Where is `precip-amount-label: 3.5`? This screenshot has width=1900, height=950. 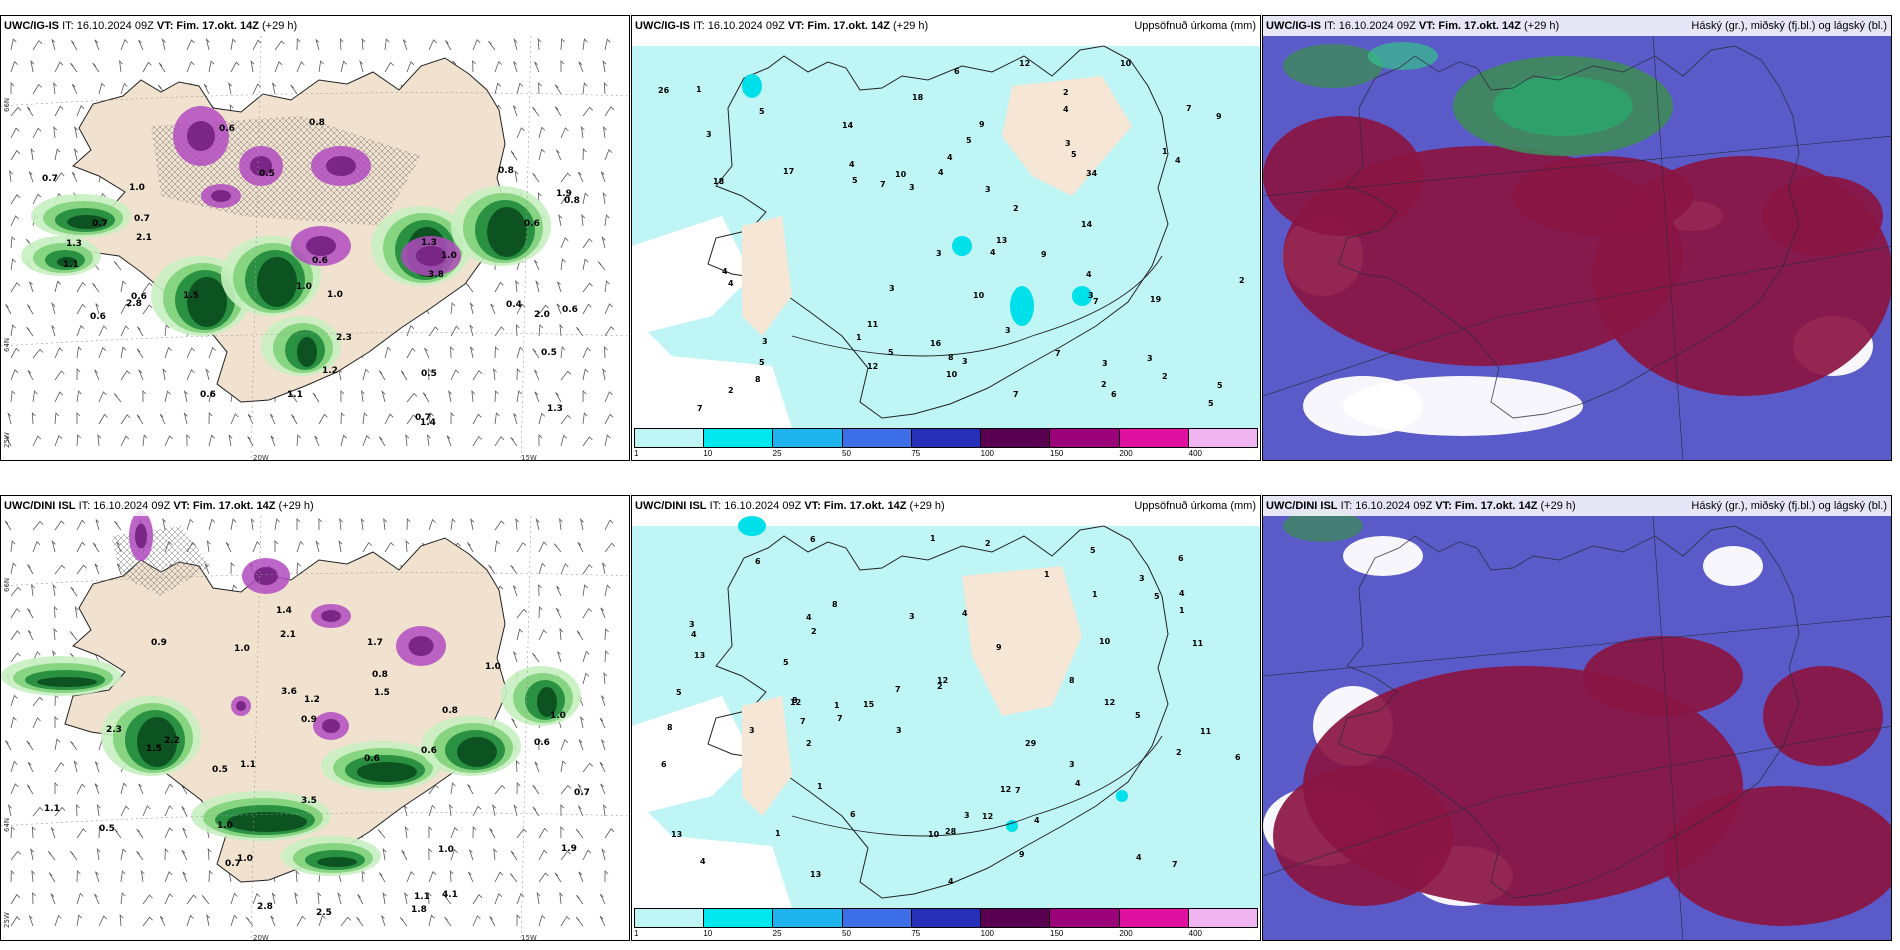 precip-amount-label: 3.5 is located at coordinates (309, 801).